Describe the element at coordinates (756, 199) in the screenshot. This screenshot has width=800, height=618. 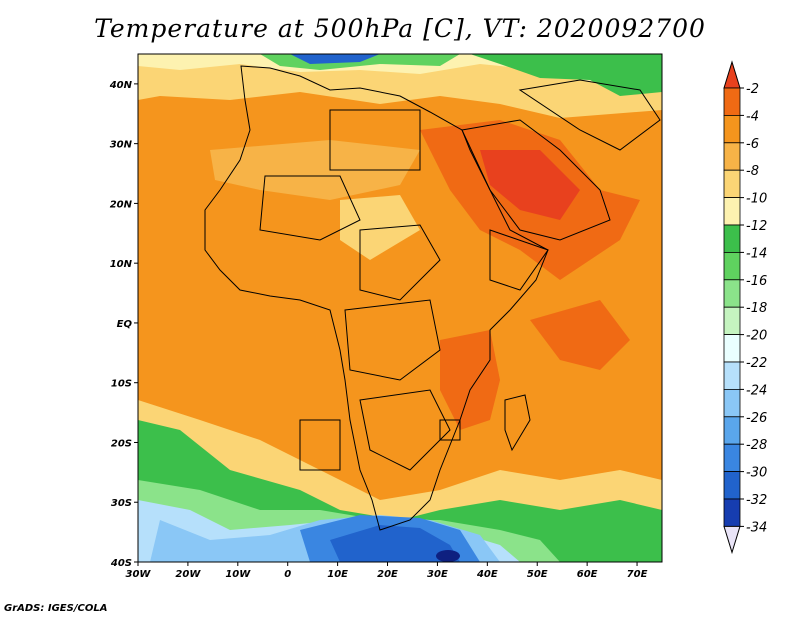
I see `colorbar-label: -10` at that location.